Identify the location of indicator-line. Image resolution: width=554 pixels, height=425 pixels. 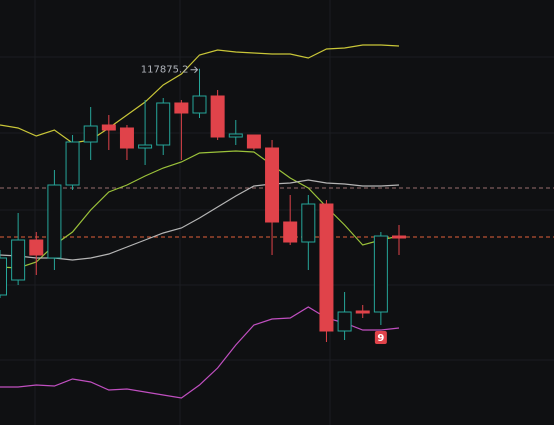
(200, 220).